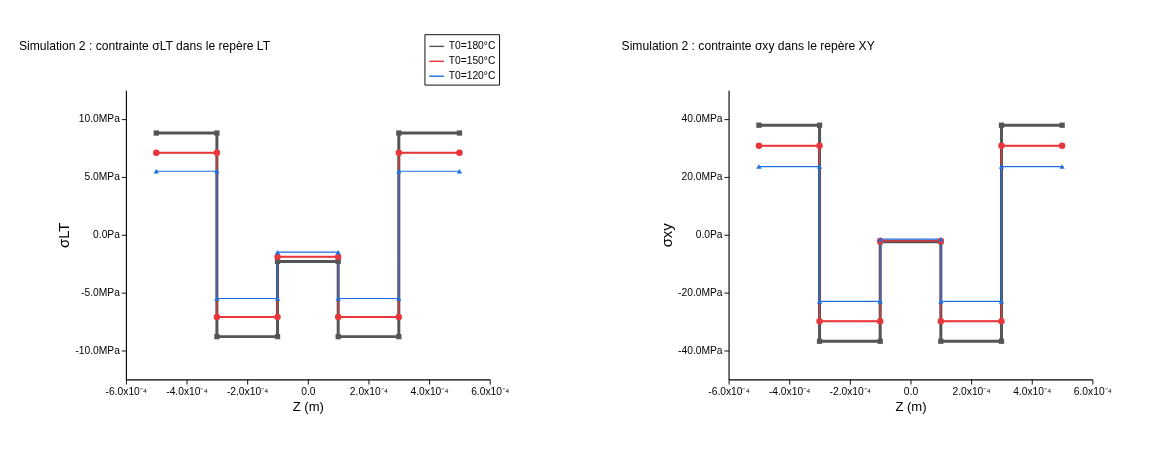 Image resolution: width=1168 pixels, height=455 pixels. I want to click on y-tick-label: -10.0MPa, so click(98, 350).